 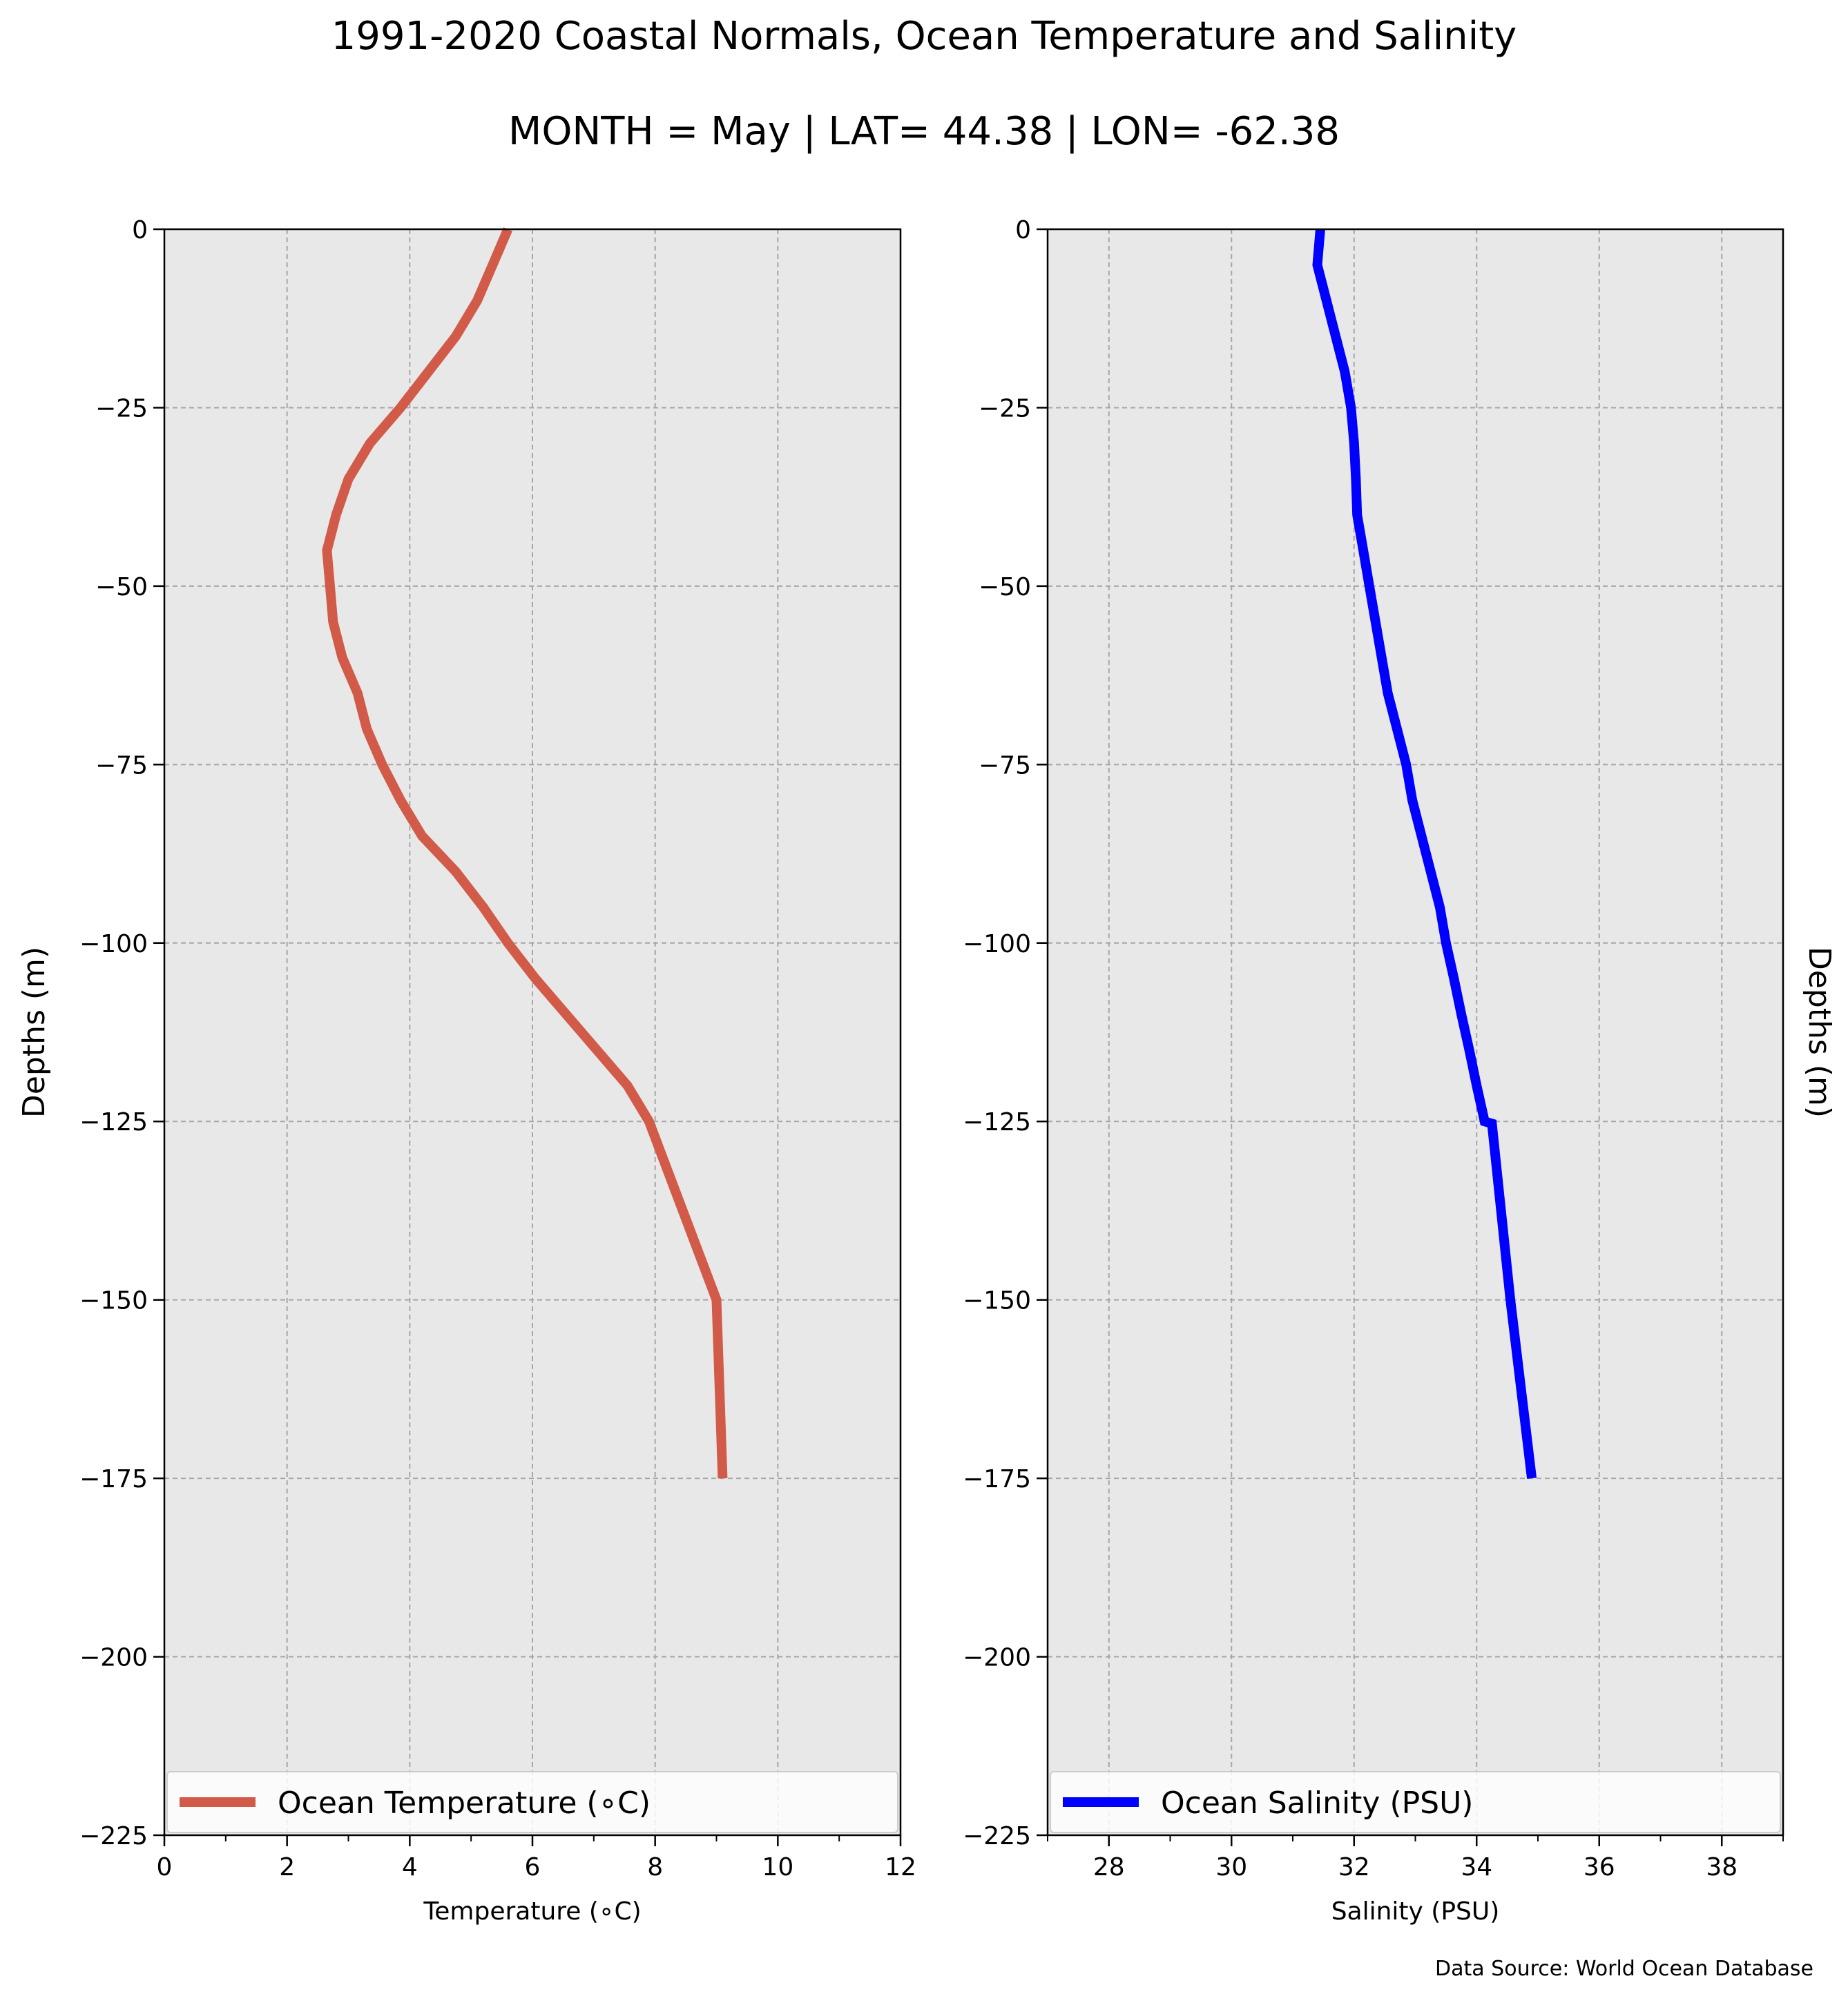 I want to click on salinity-y-tick-label: −75, so click(x=1005, y=766).